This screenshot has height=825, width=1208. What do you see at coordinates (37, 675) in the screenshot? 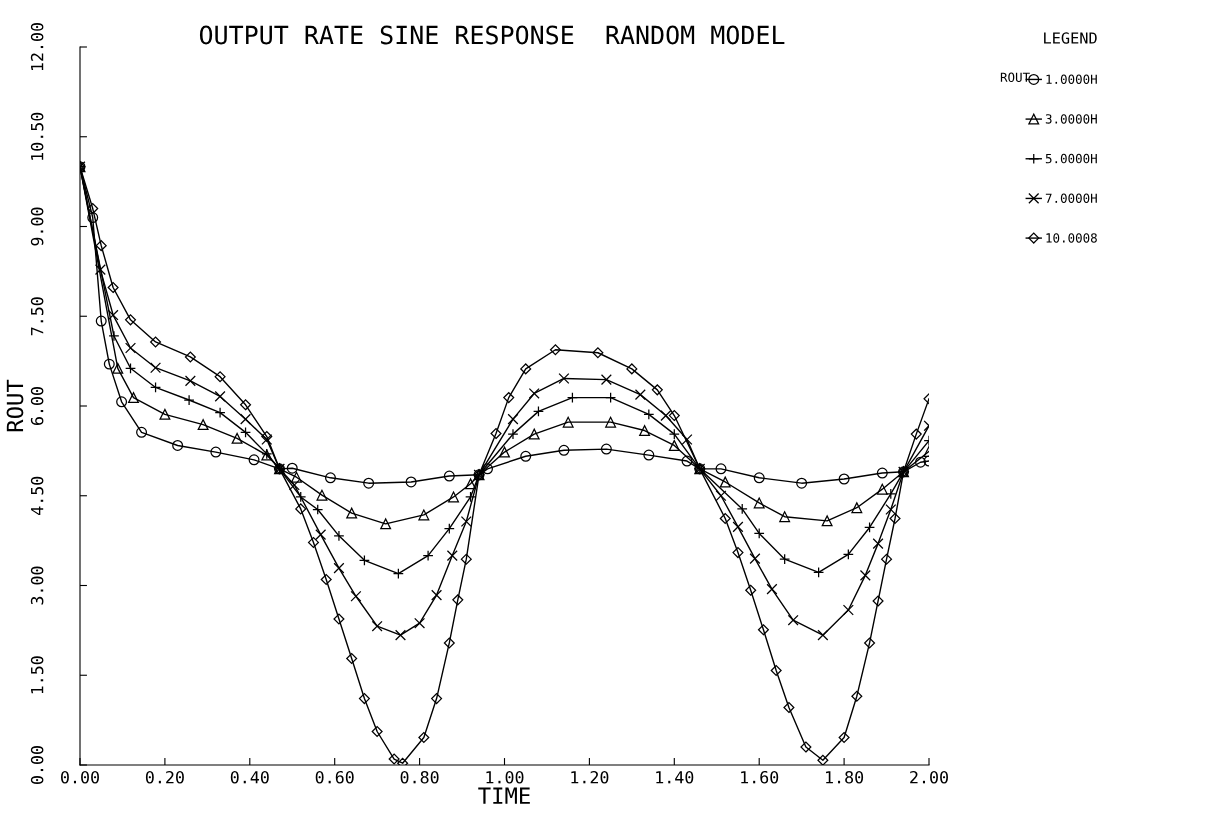
I see `y-tick-label: 1.50` at bounding box center [37, 675].